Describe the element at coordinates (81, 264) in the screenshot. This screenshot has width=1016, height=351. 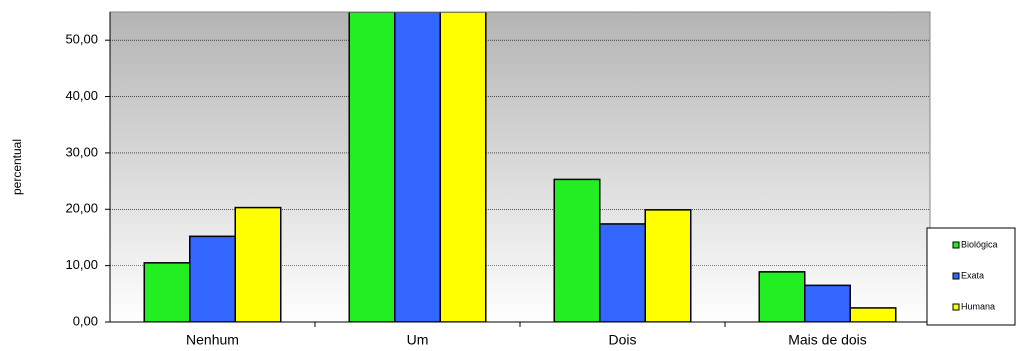
I see `y-tick-label: 10,00` at that location.